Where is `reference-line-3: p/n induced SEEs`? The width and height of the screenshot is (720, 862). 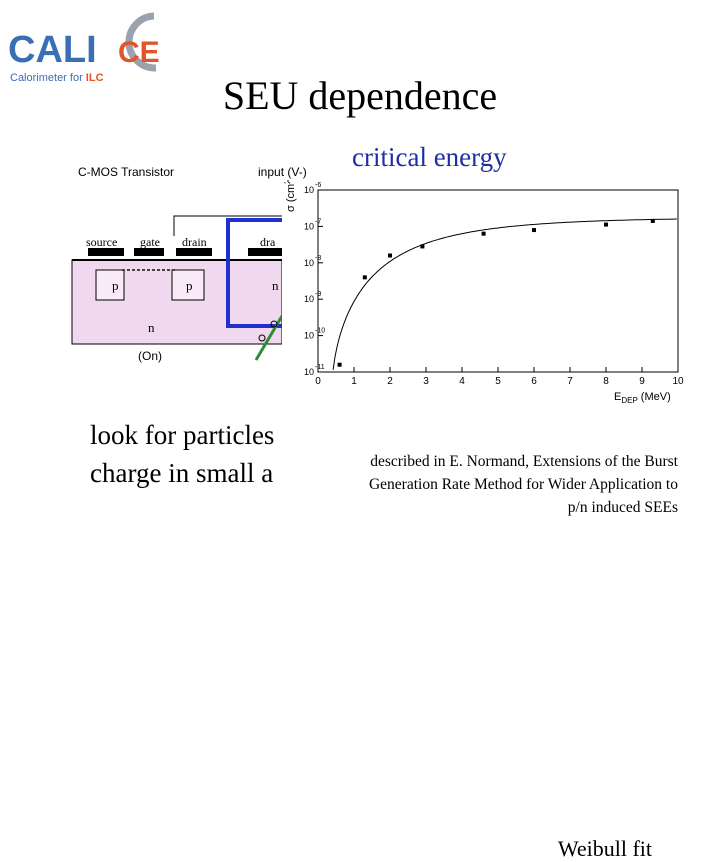 reference-line-3: p/n induced SEEs is located at coordinates (622, 507).